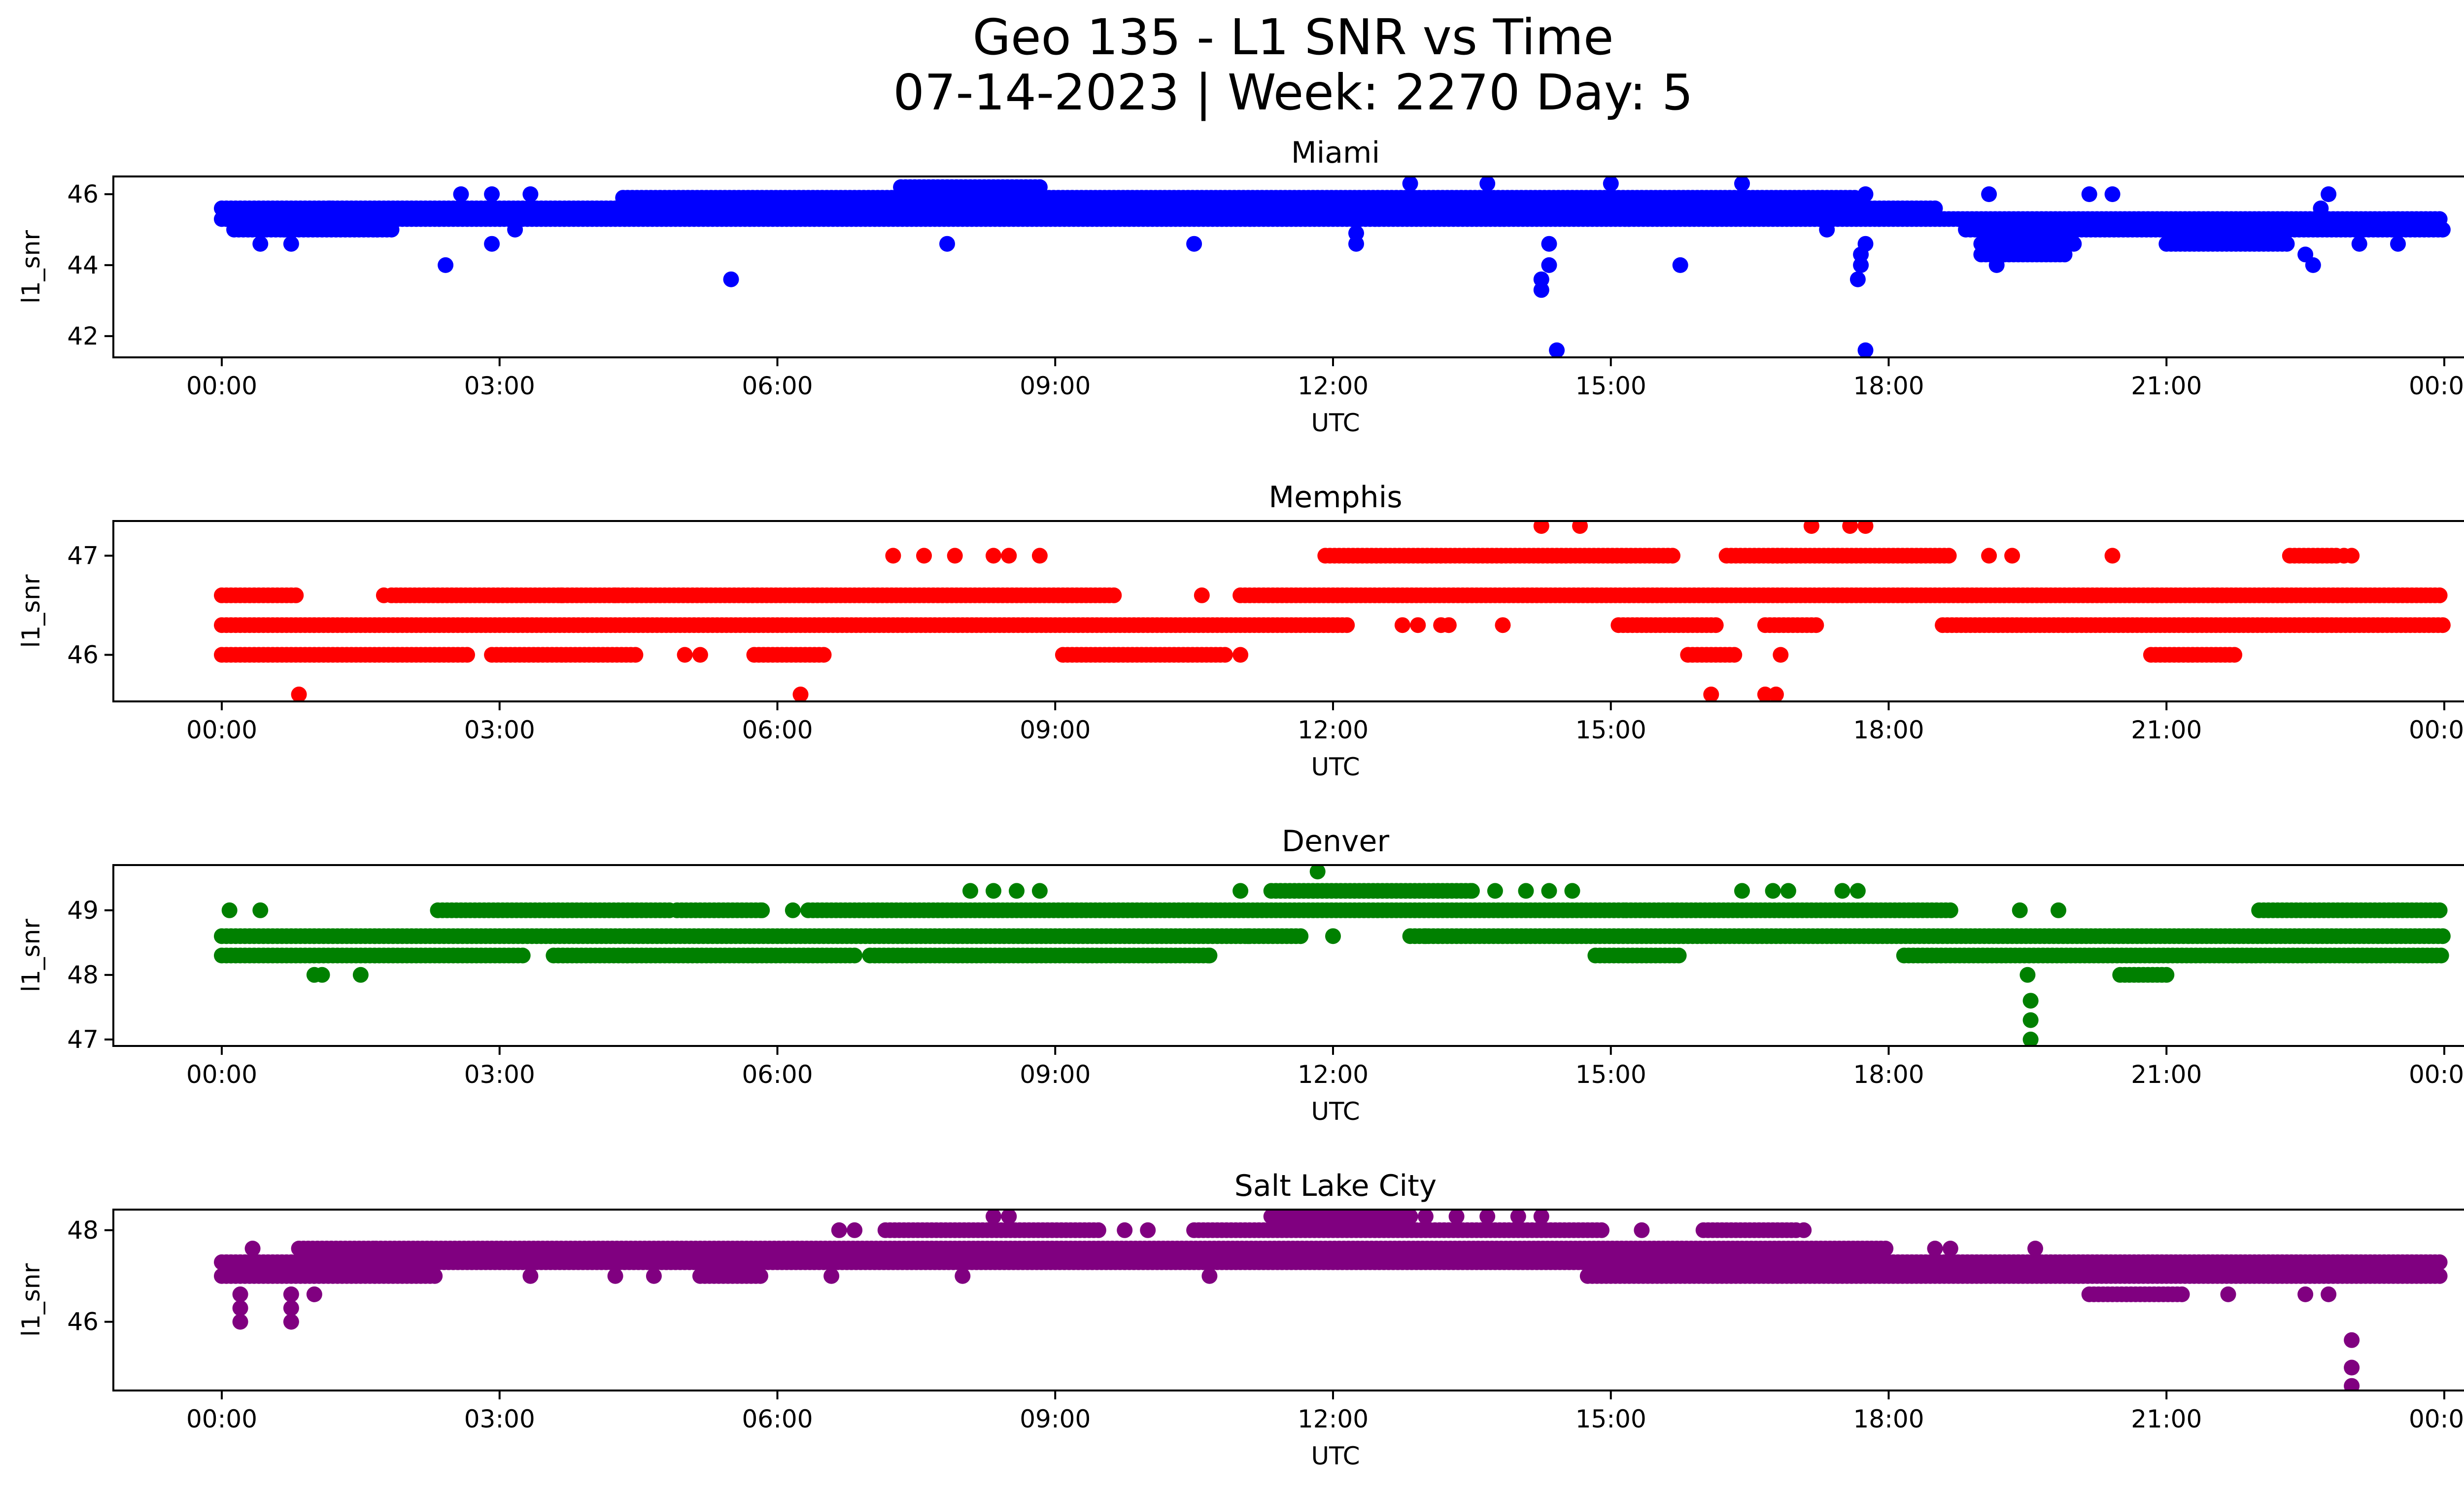 The width and height of the screenshot is (2464, 1495). What do you see at coordinates (2166, 386) in the screenshot?
I see `x-tick-label: 21:00` at bounding box center [2166, 386].